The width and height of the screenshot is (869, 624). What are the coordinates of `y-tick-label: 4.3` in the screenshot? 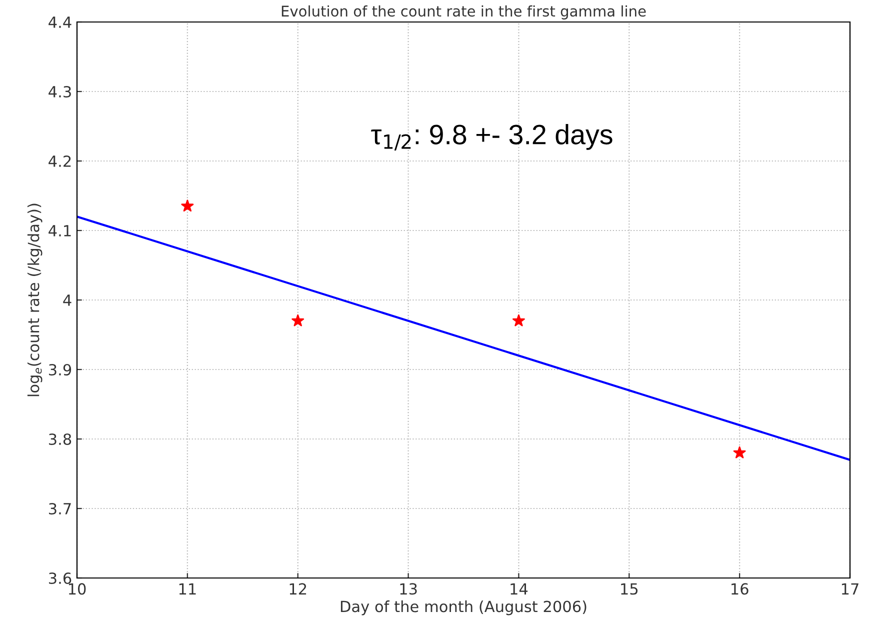 It's located at (59, 92).